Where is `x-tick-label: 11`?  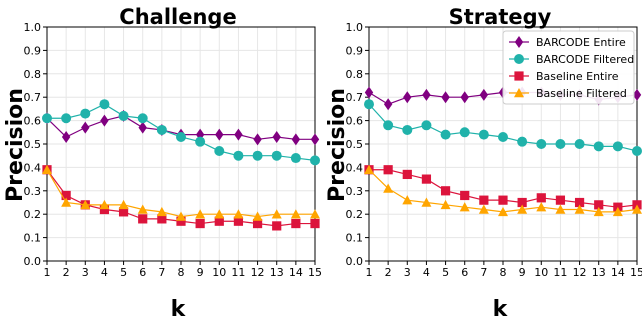
x-tick-label: 11 is located at coordinates (560, 272).